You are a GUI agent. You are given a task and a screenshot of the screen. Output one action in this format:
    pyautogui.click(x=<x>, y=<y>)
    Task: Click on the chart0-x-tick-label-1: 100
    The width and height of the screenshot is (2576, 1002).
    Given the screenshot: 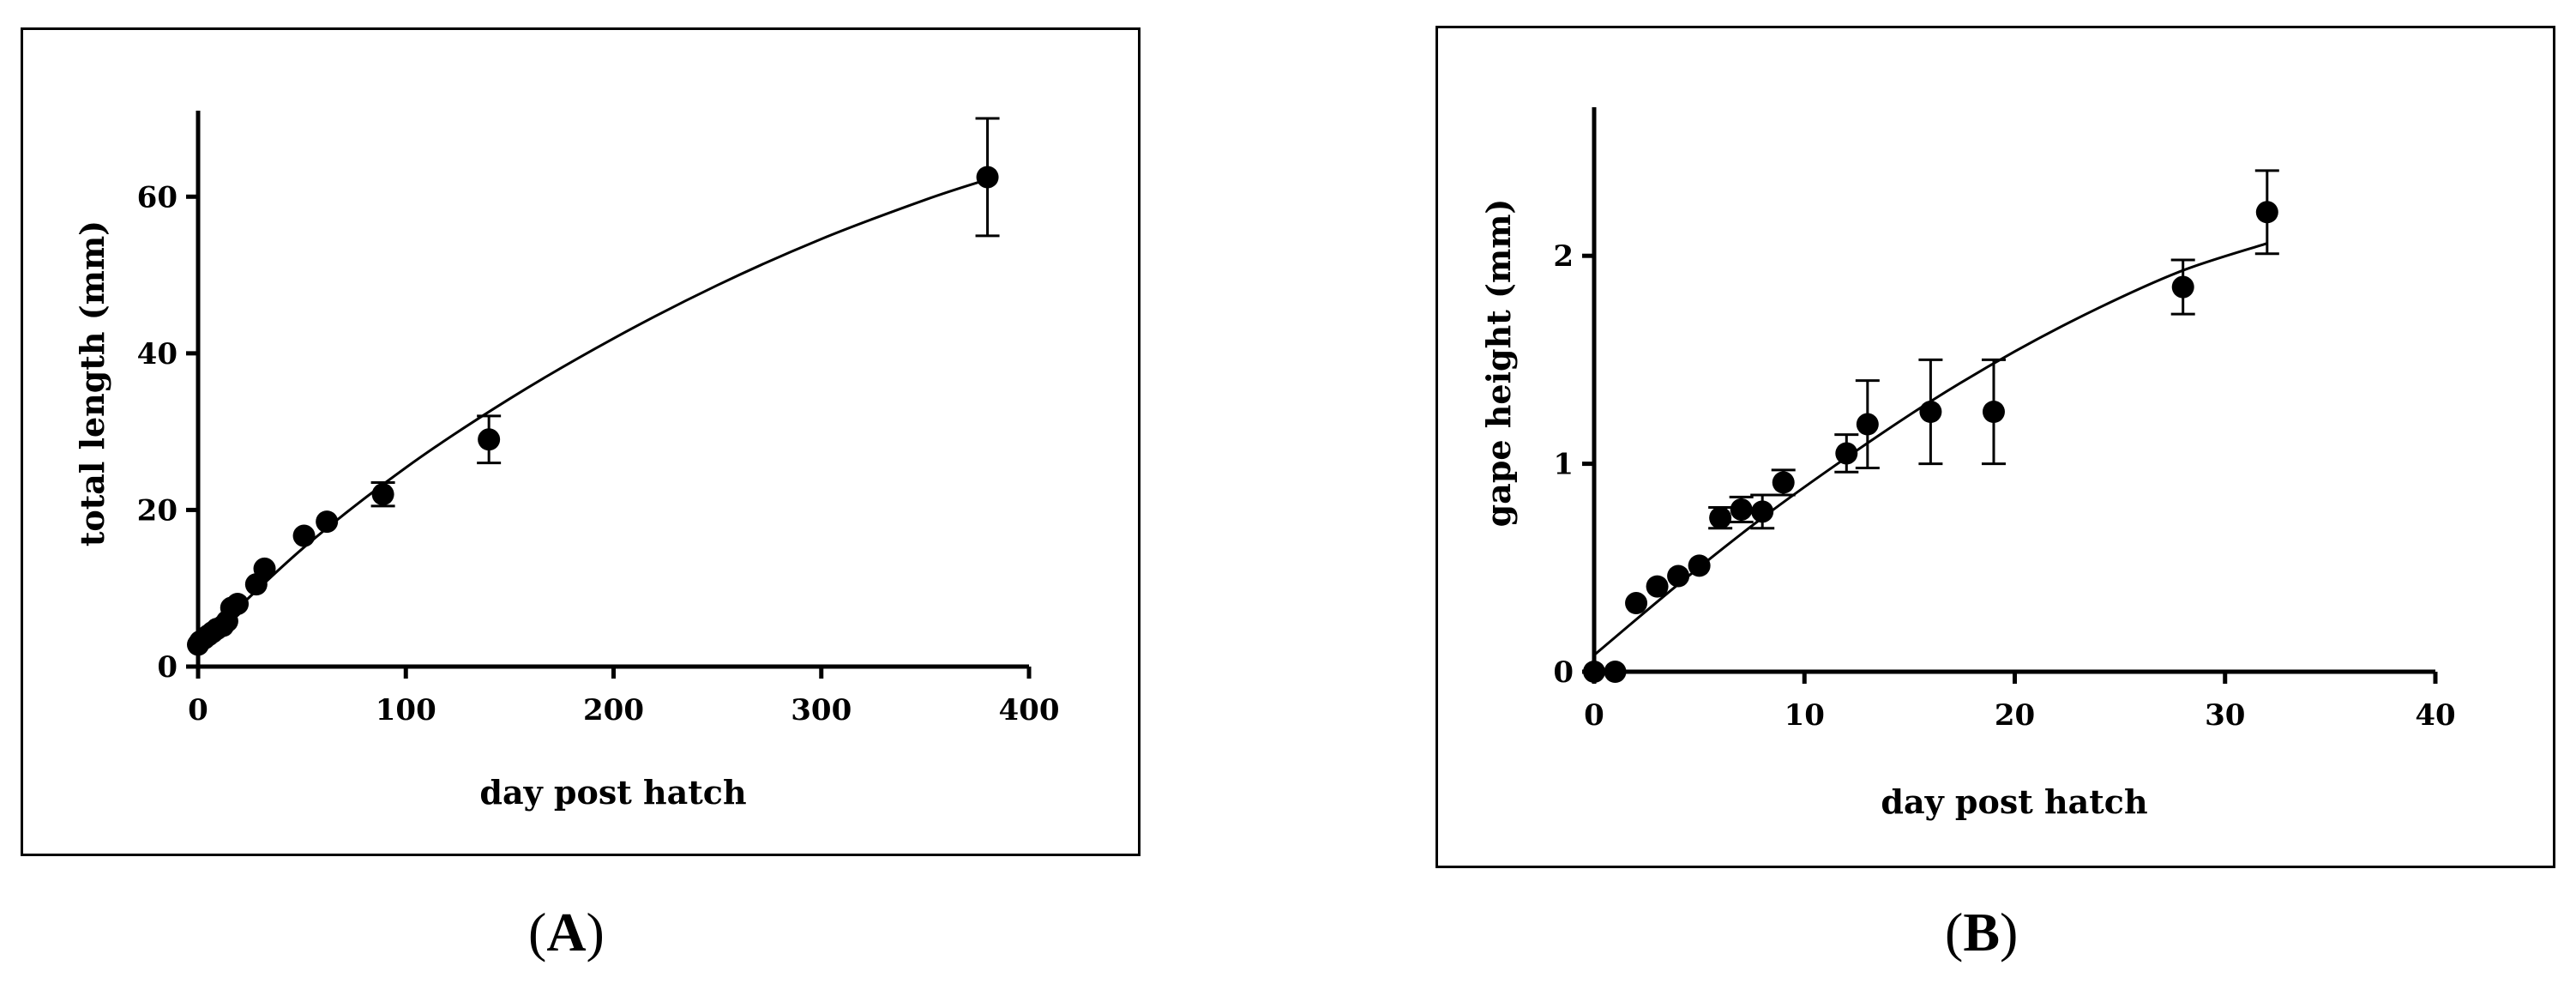 What is the action you would take?
    pyautogui.click(x=406, y=710)
    